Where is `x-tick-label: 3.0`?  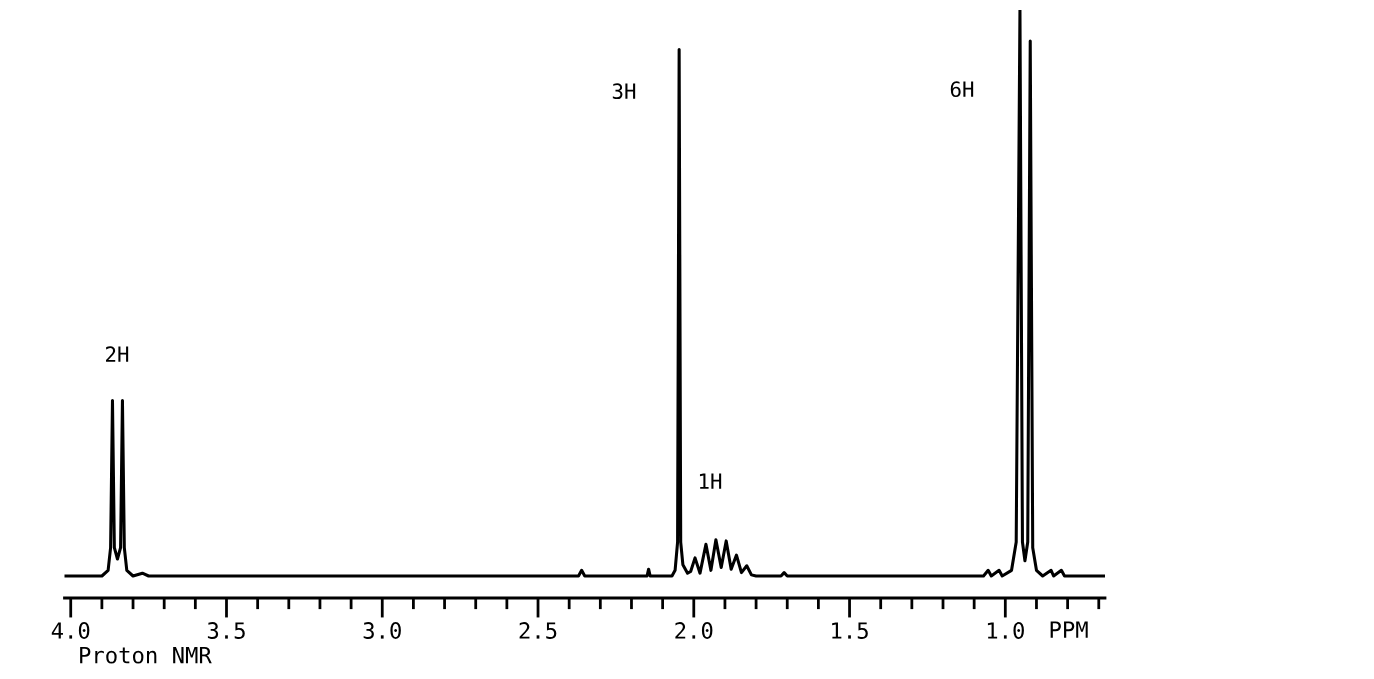 x-tick-label: 3.0 is located at coordinates (382, 630).